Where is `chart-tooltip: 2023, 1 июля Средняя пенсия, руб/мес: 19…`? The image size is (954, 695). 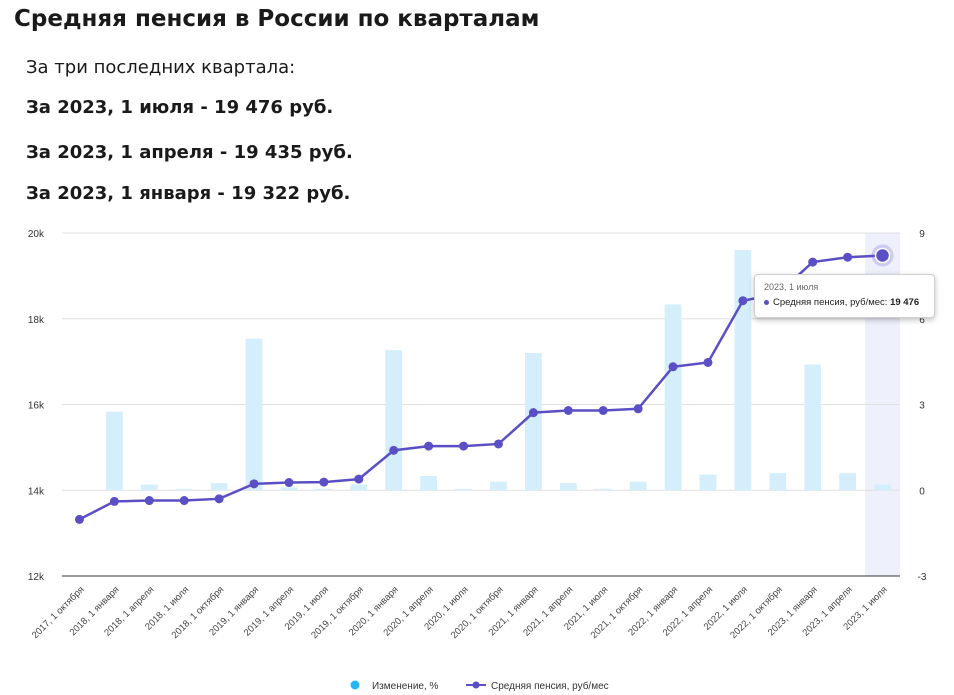 chart-tooltip: 2023, 1 июля Средняя пенсия, руб/мес: 19… is located at coordinates (844, 296).